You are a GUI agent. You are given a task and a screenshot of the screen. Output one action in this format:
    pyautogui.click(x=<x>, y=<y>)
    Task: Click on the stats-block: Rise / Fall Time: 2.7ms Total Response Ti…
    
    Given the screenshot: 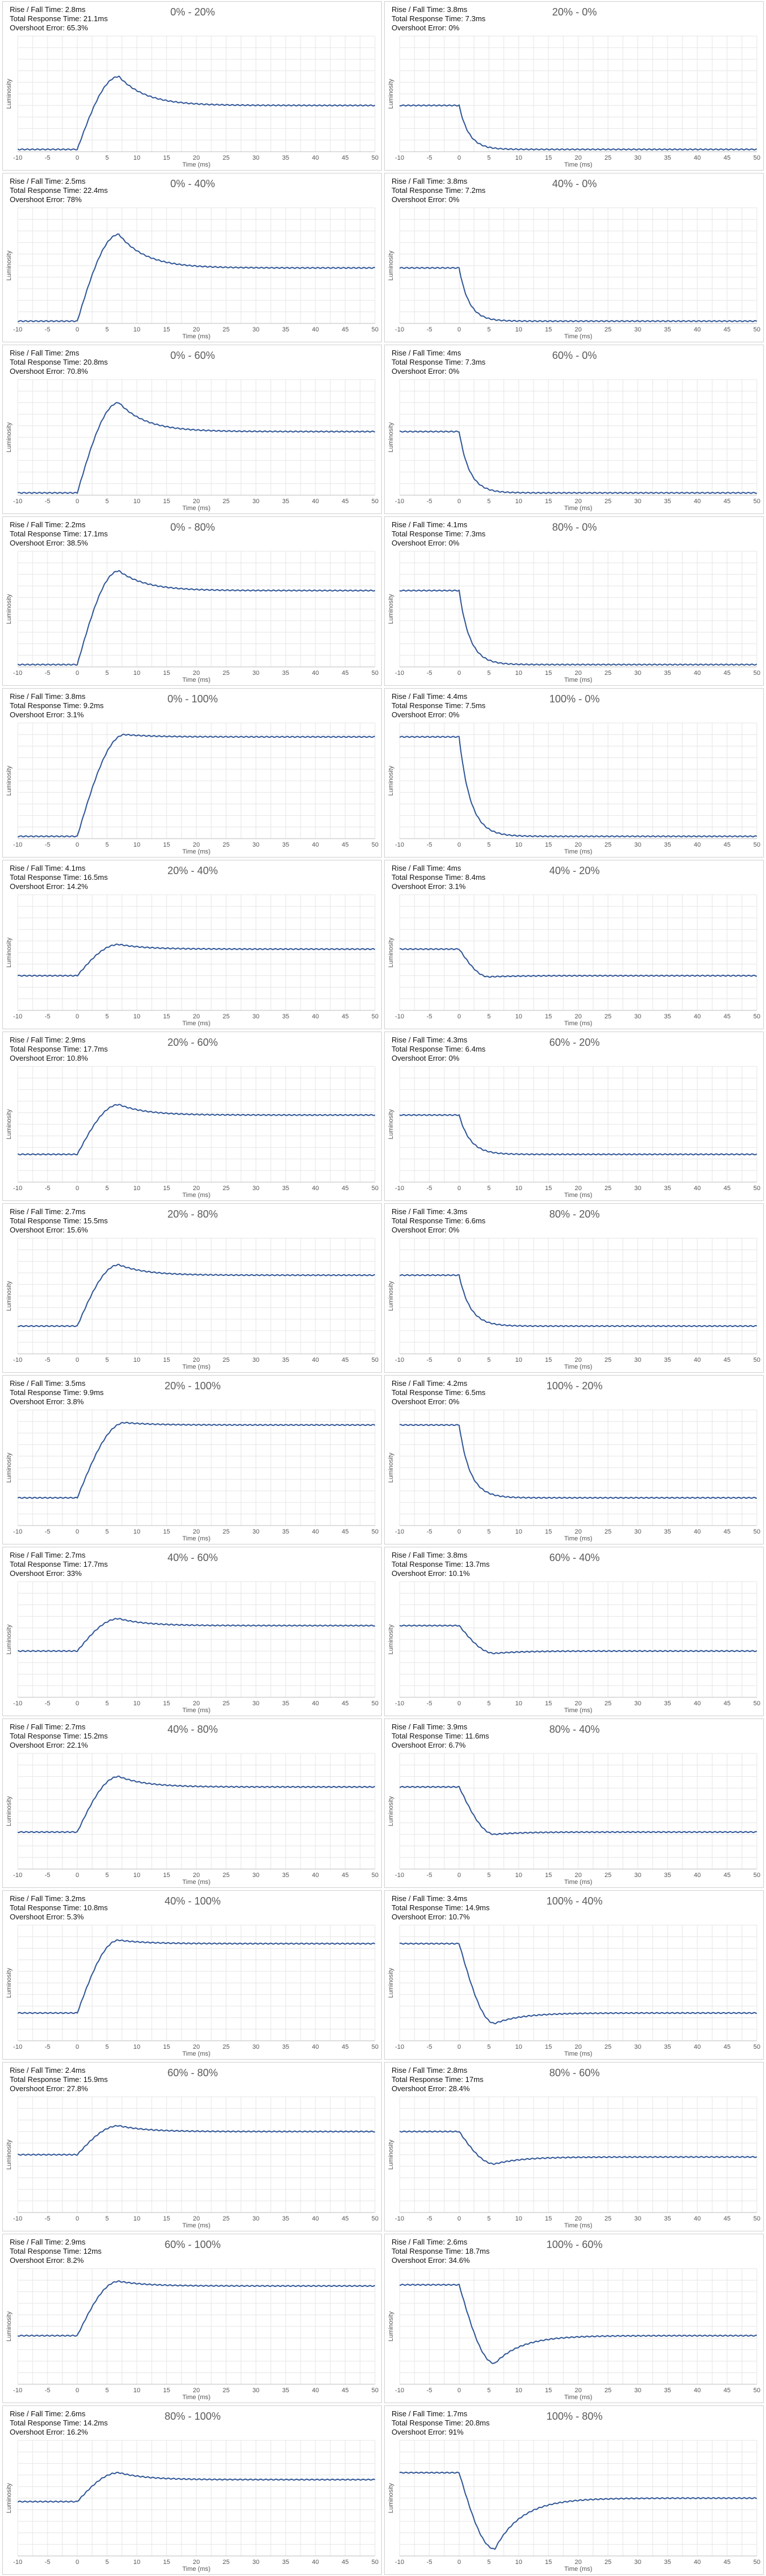 What is the action you would take?
    pyautogui.click(x=59, y=1221)
    